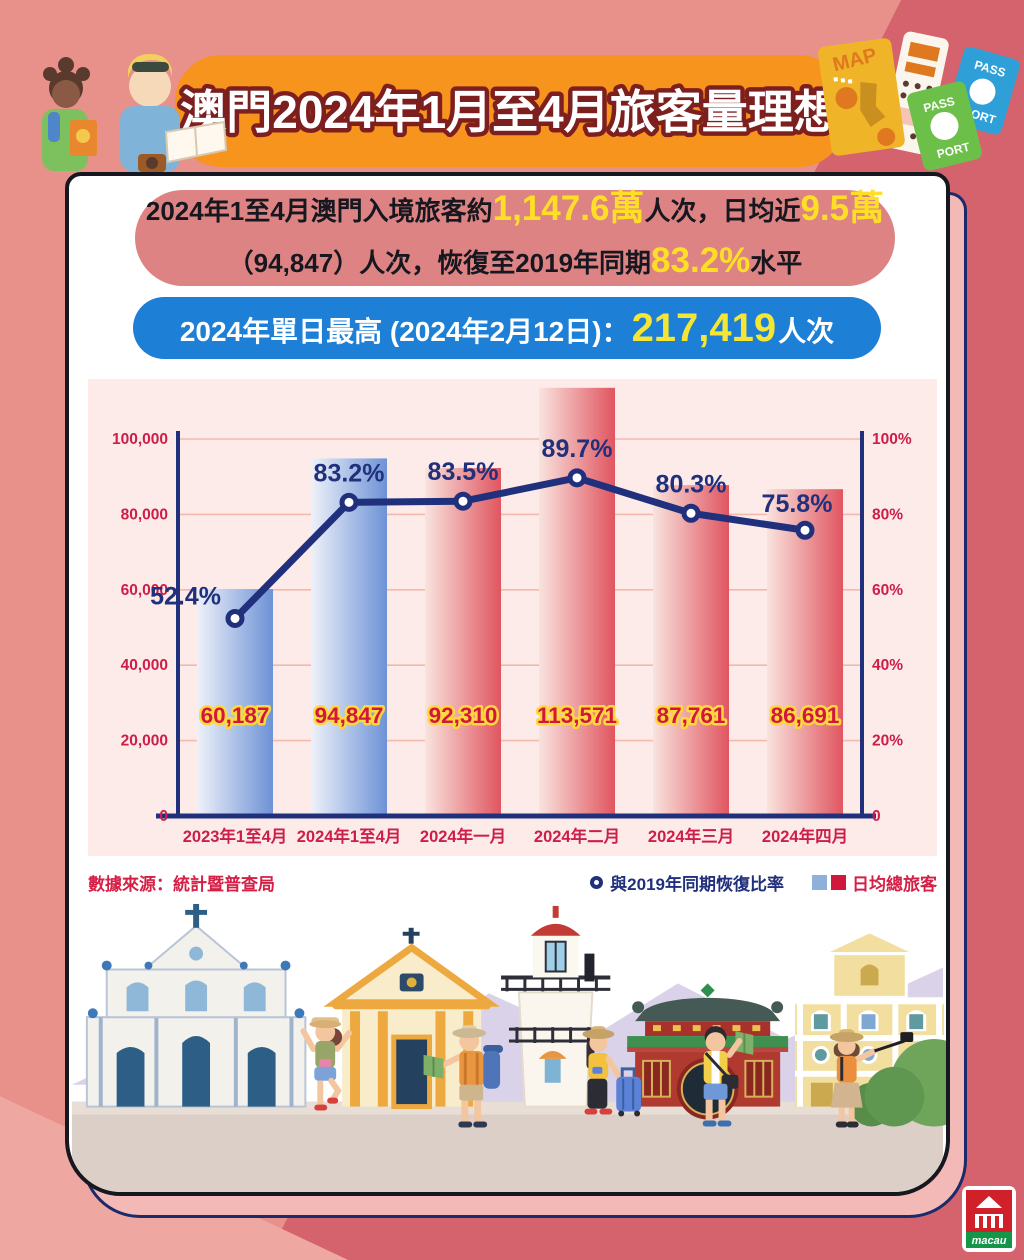  Describe the element at coordinates (704, 328) in the screenshot. I see `daily-high-value: 217,419` at that location.